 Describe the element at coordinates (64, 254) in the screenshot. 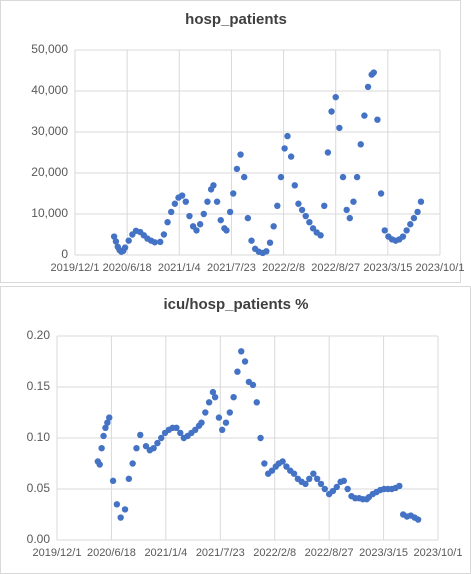

I see `y-tick-label: 0` at that location.